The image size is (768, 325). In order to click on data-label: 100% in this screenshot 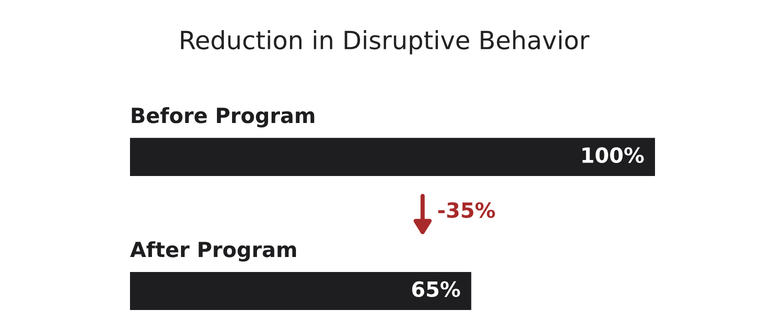, I will do `click(613, 155)`.